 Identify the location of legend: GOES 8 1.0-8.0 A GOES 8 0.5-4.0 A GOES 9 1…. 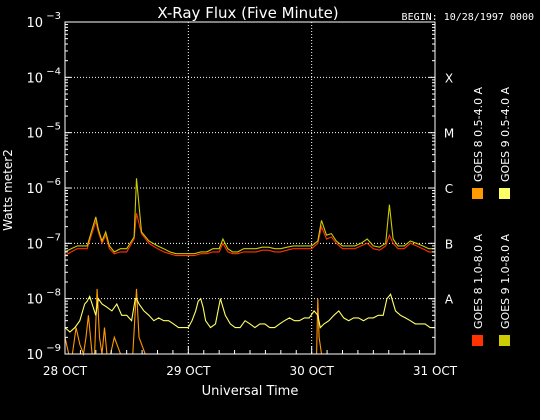
(492, 216).